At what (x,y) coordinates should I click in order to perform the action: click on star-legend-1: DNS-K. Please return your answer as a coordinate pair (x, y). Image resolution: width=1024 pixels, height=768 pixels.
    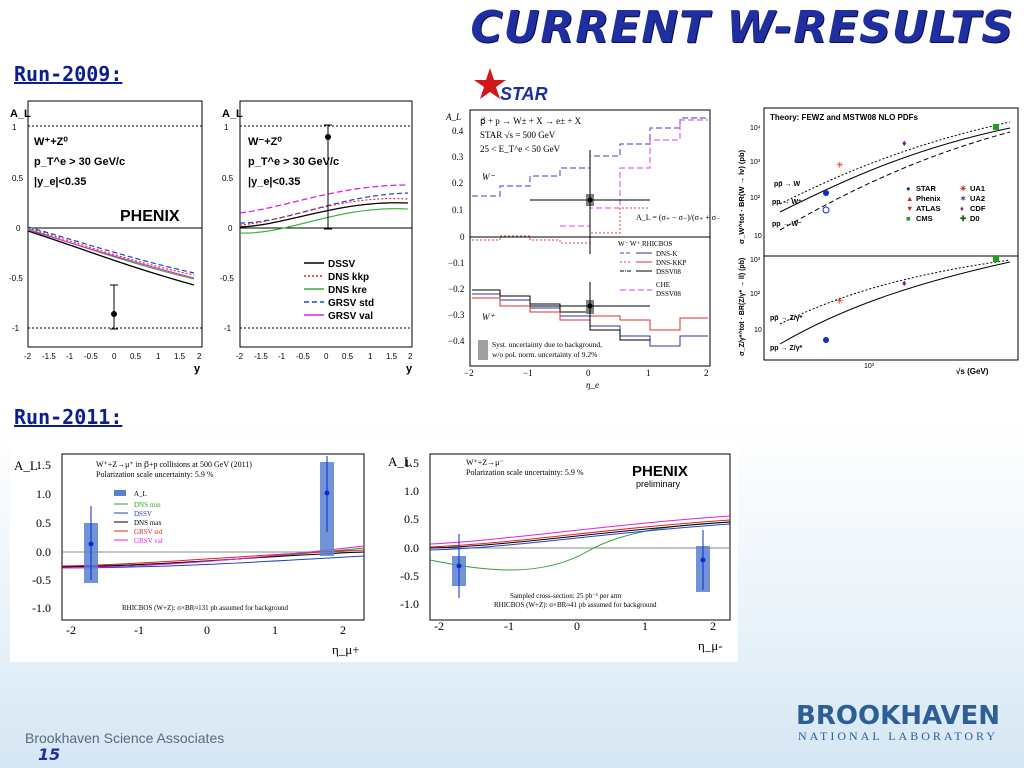
    Looking at the image, I should click on (666, 254).